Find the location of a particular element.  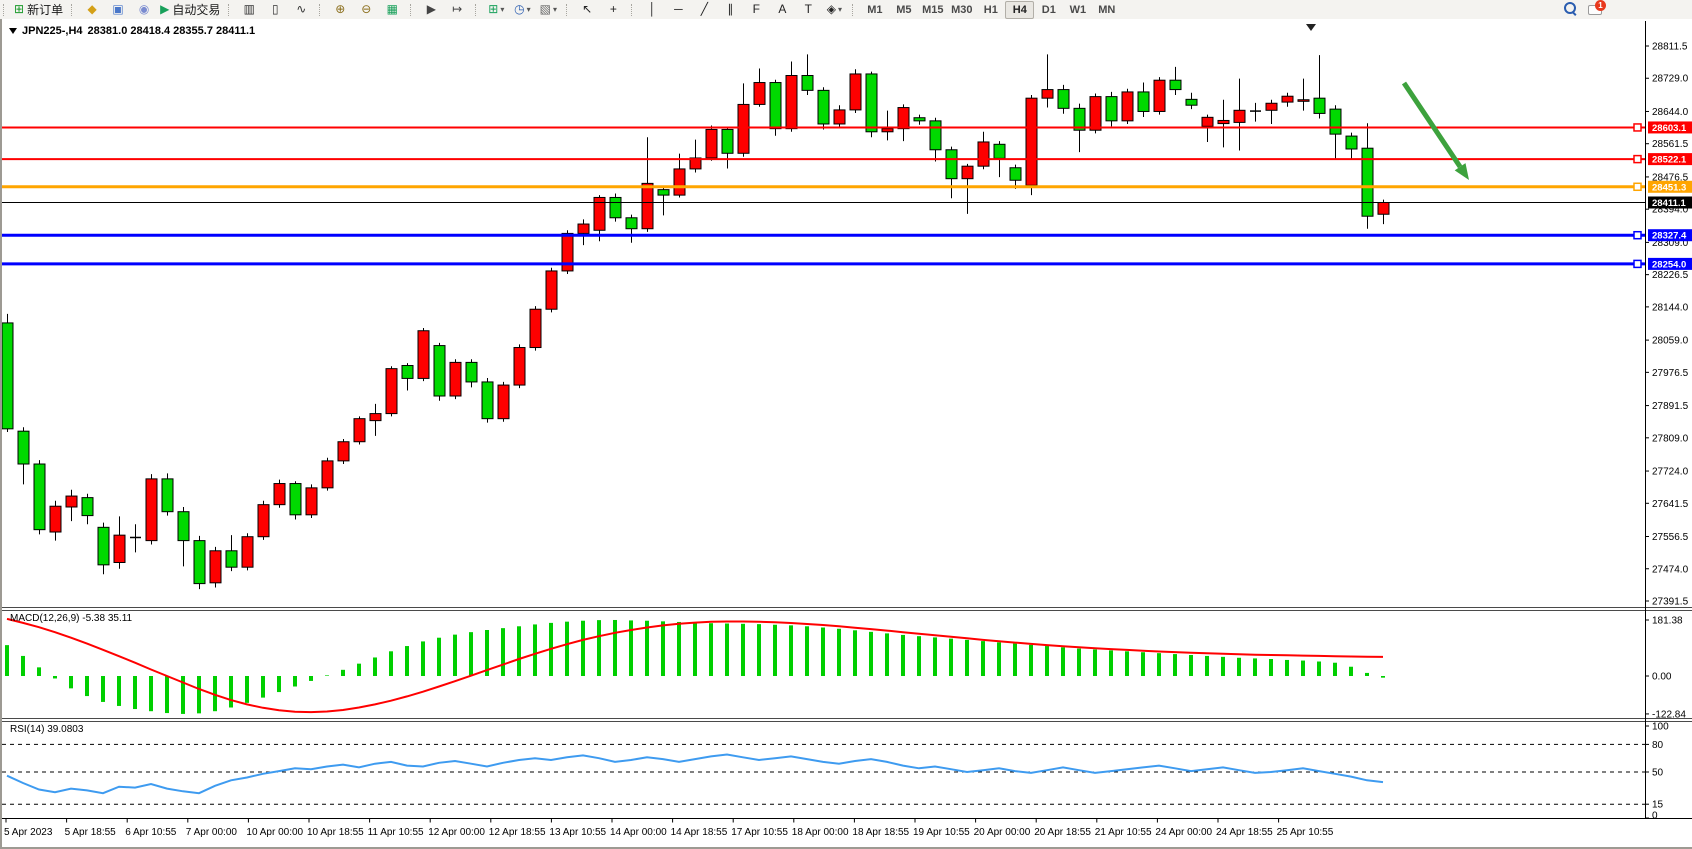

autotrading-button: ▶ 自动交易 is located at coordinates (190, 9).